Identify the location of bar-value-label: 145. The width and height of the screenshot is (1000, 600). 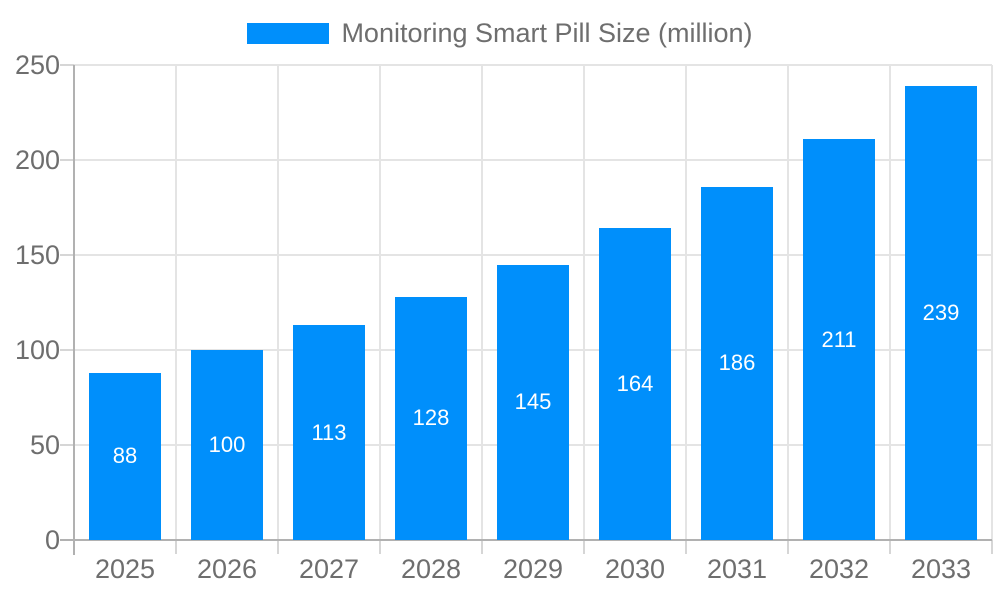
(533, 402).